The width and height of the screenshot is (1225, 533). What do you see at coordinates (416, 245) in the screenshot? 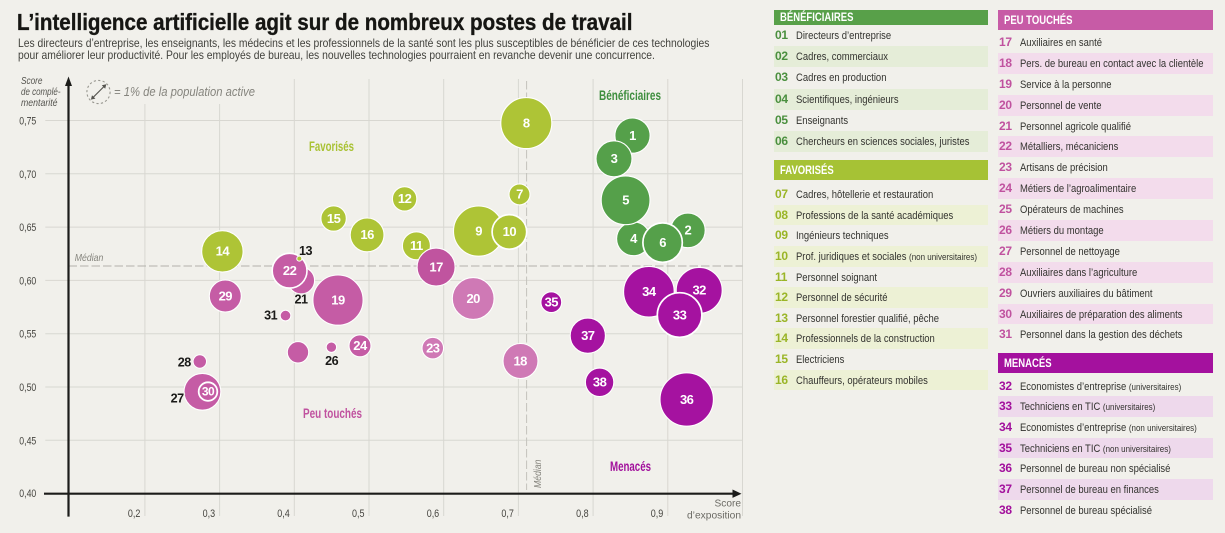
I see `svg-text: 11` at bounding box center [416, 245].